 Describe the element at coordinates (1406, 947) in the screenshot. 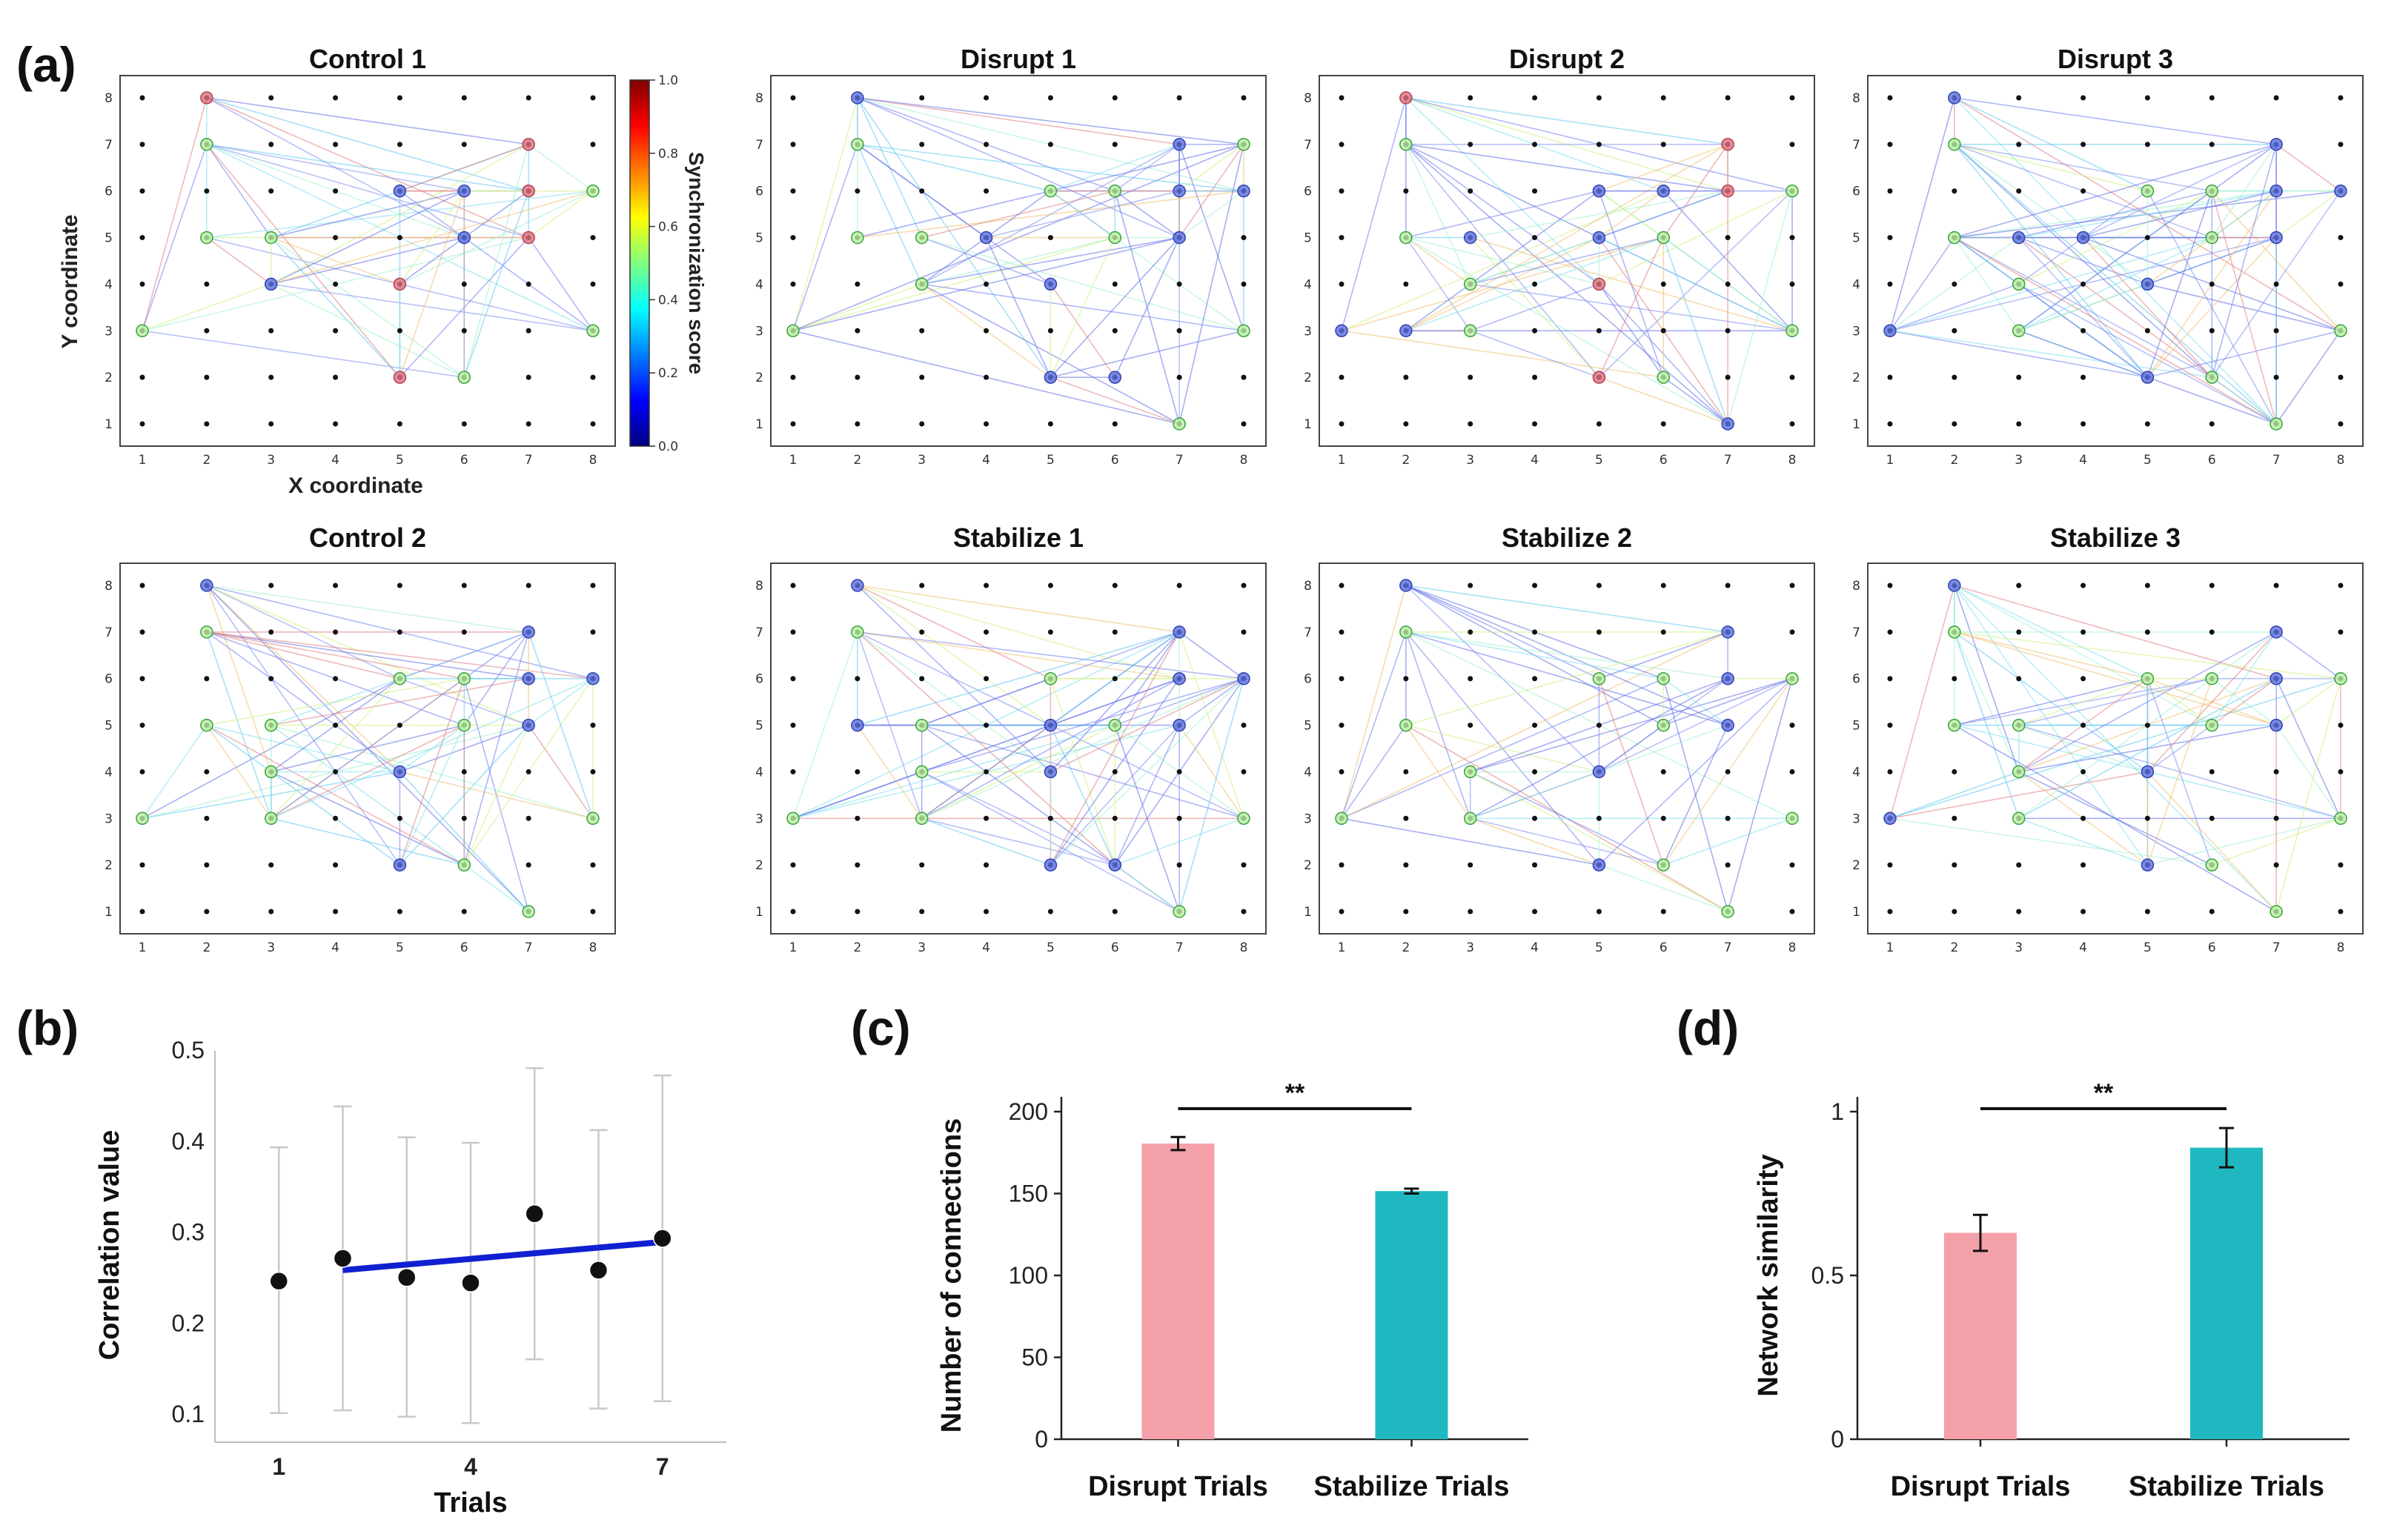

I see `network-x-tick: 2` at that location.